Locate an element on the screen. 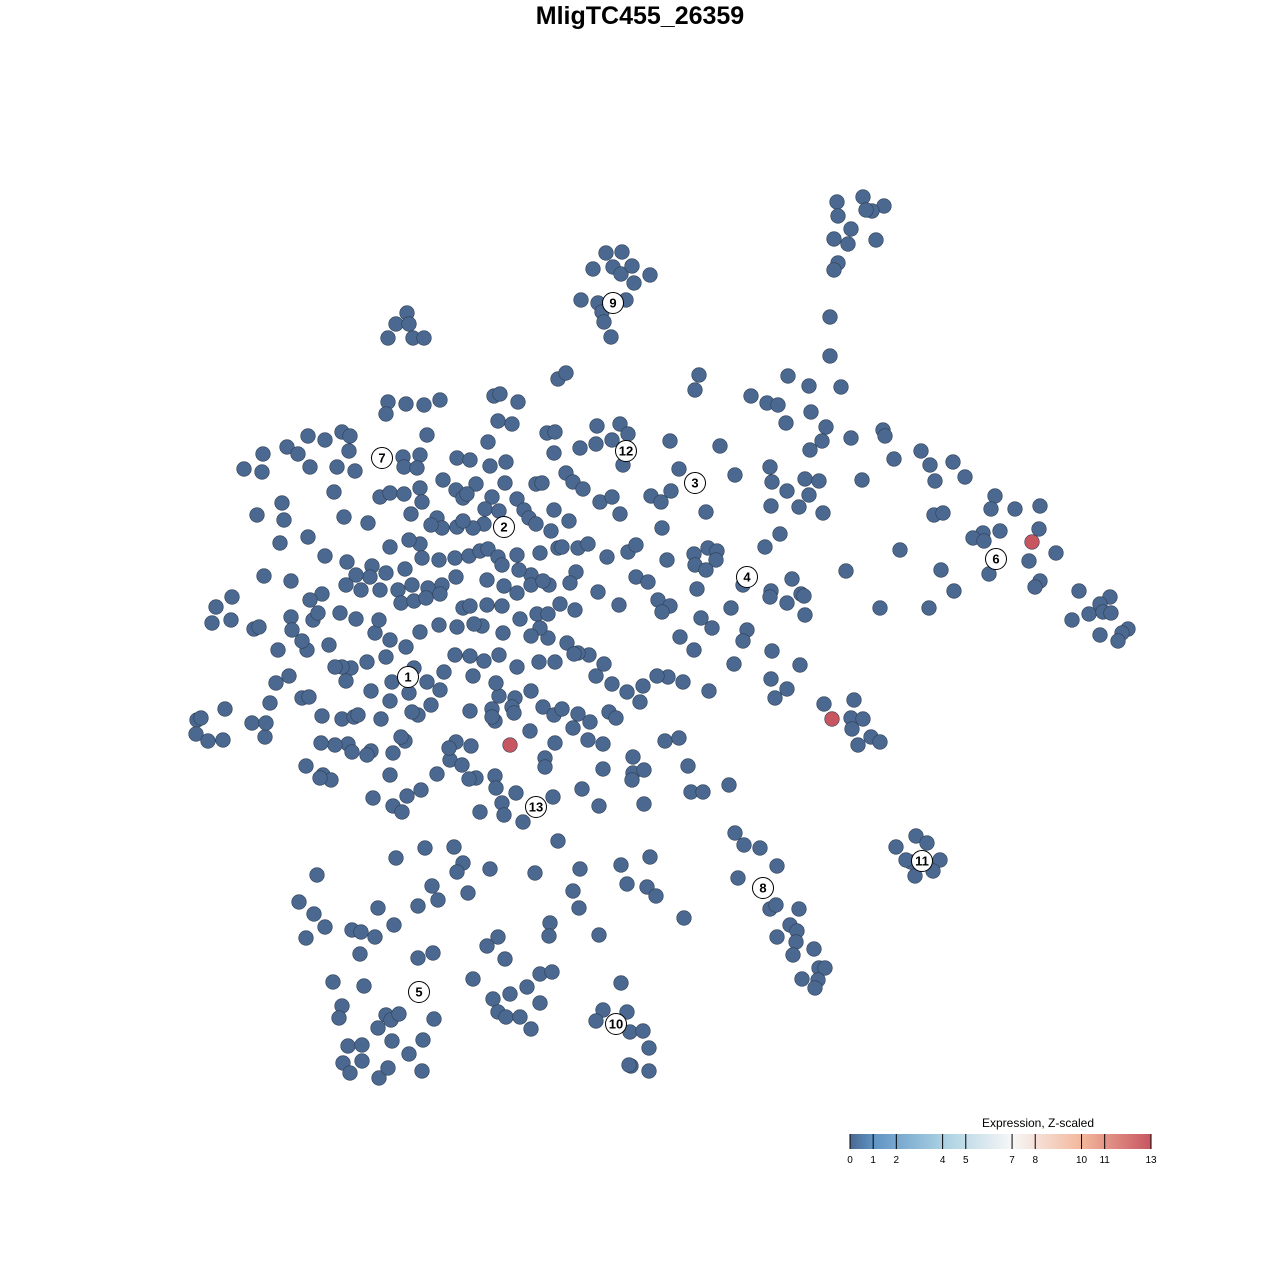 This screenshot has height=1280, width=1280. cluster-label-7: 7 is located at coordinates (382, 458).